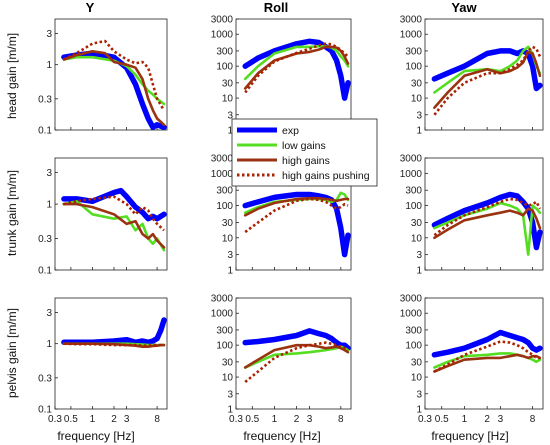 The width and height of the screenshot is (550, 445). Describe the element at coordinates (222, 159) in the screenshot. I see `panel-trunk-roll-ytick-label: 3000` at that location.